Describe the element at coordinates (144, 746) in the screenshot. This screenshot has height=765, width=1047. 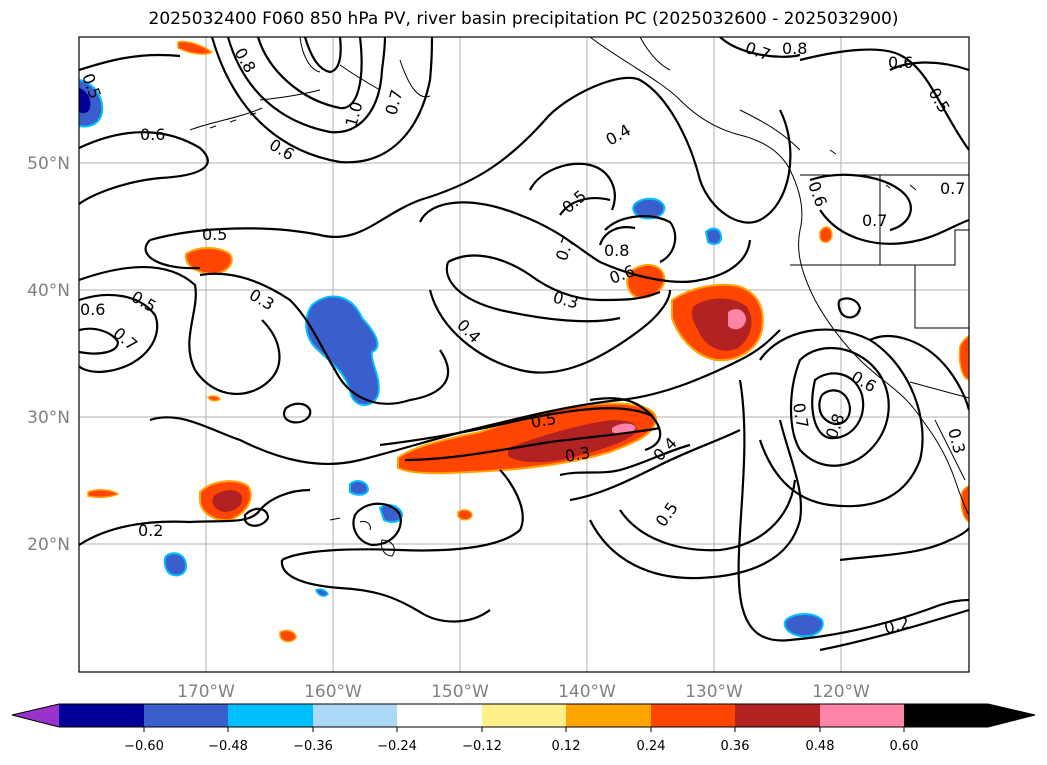
I see `colorbar-tick-label: −0.60` at that location.